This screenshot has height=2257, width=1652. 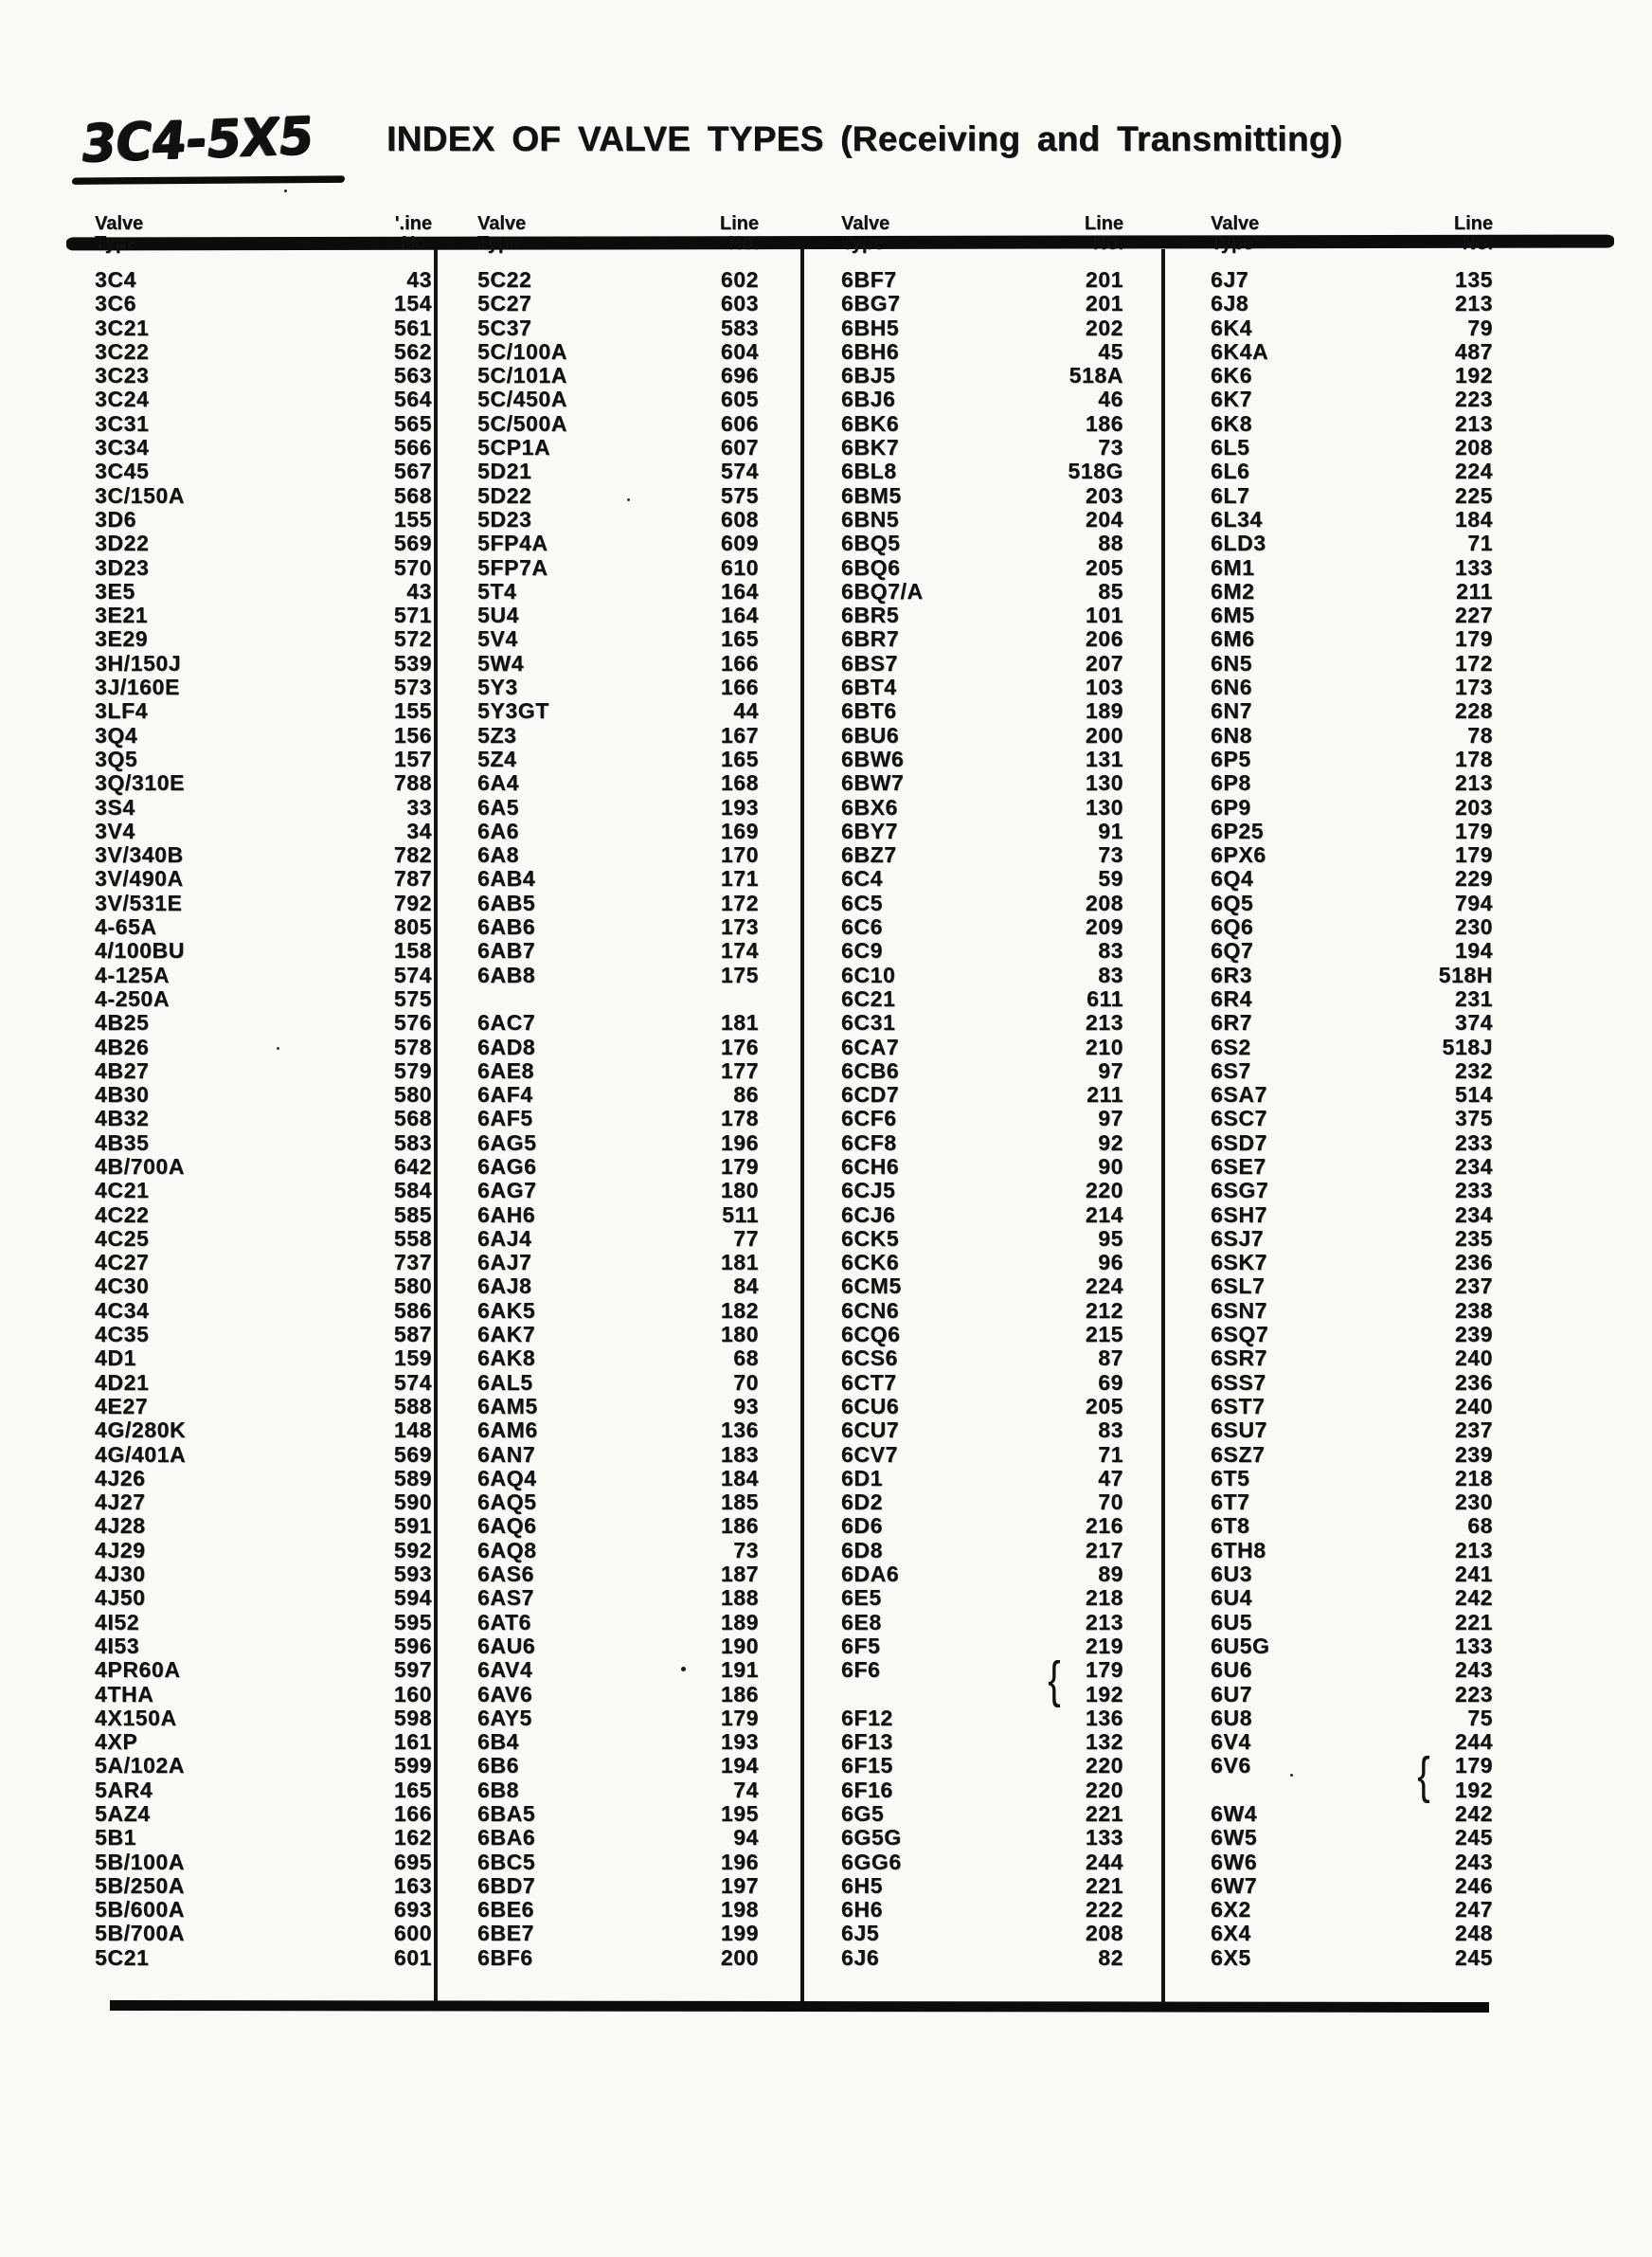 What do you see at coordinates (618, 1694) in the screenshot?
I see `table-row: 6AV6 186` at bounding box center [618, 1694].